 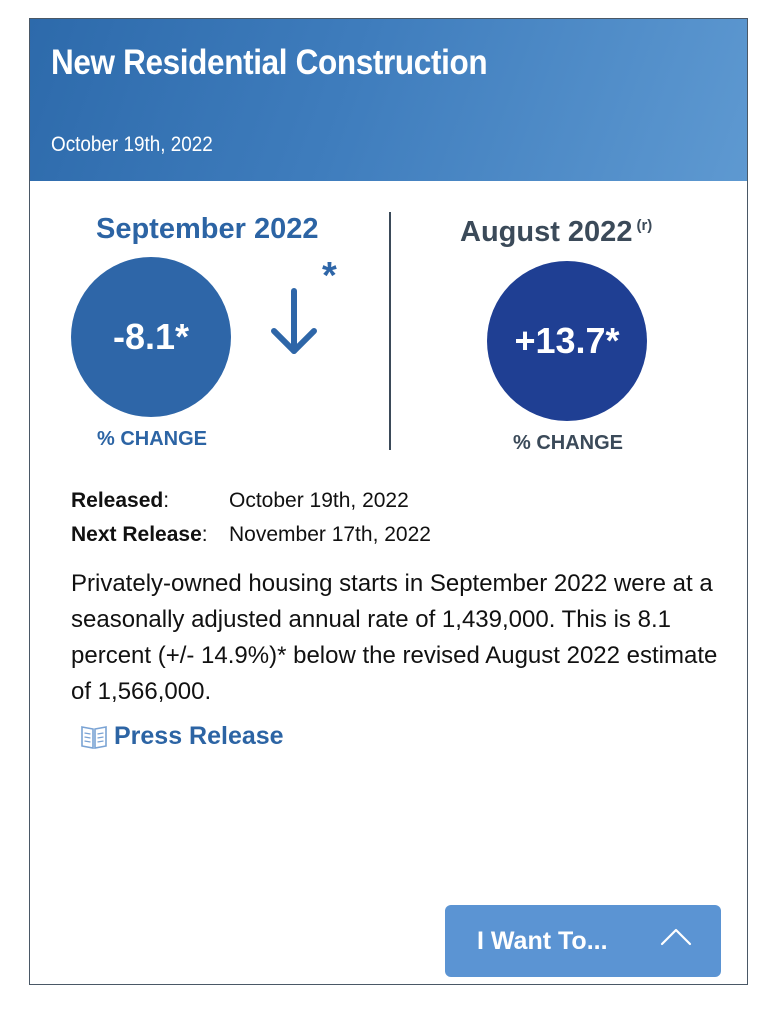 What do you see at coordinates (644, 226) in the screenshot?
I see `revised-mark: (r)` at bounding box center [644, 226].